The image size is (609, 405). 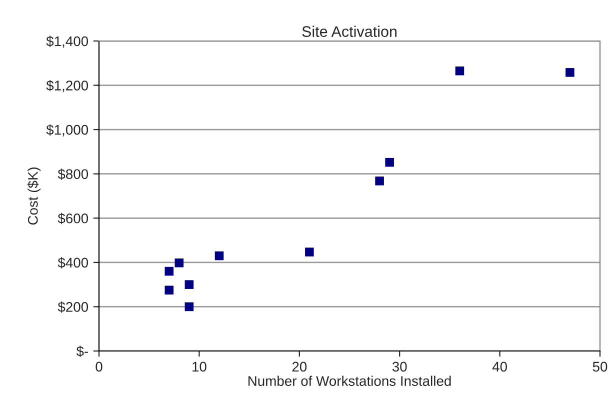 What do you see at coordinates (499, 367) in the screenshot?
I see `x-tick-label: 40` at bounding box center [499, 367].